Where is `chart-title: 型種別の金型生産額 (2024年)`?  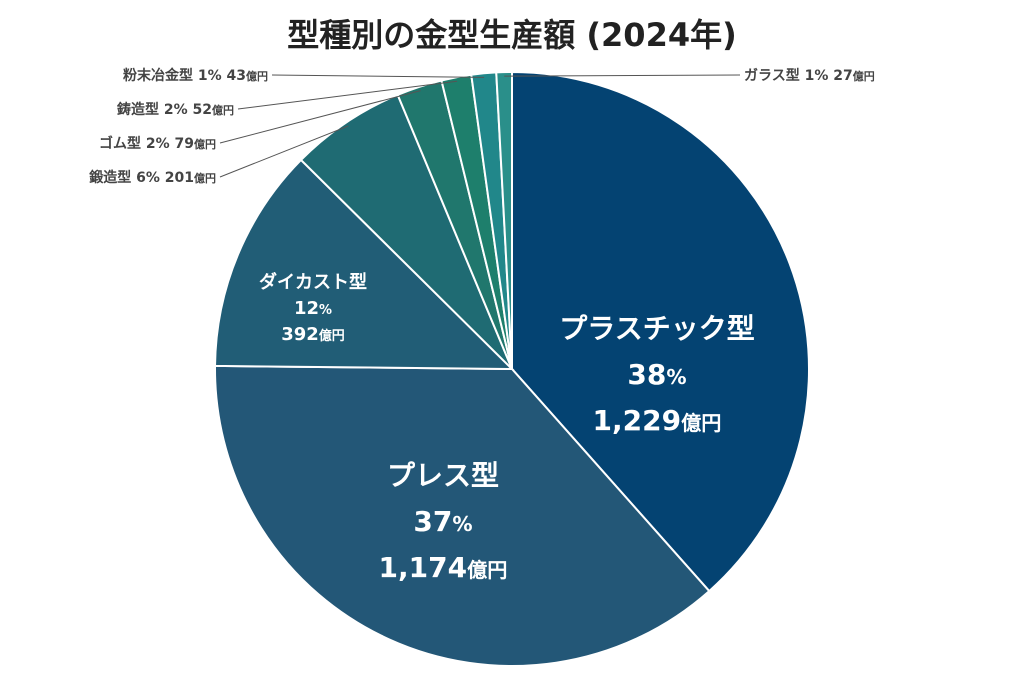 chart-title: 型種別の金型生産額 (2024年) is located at coordinates (512, 35).